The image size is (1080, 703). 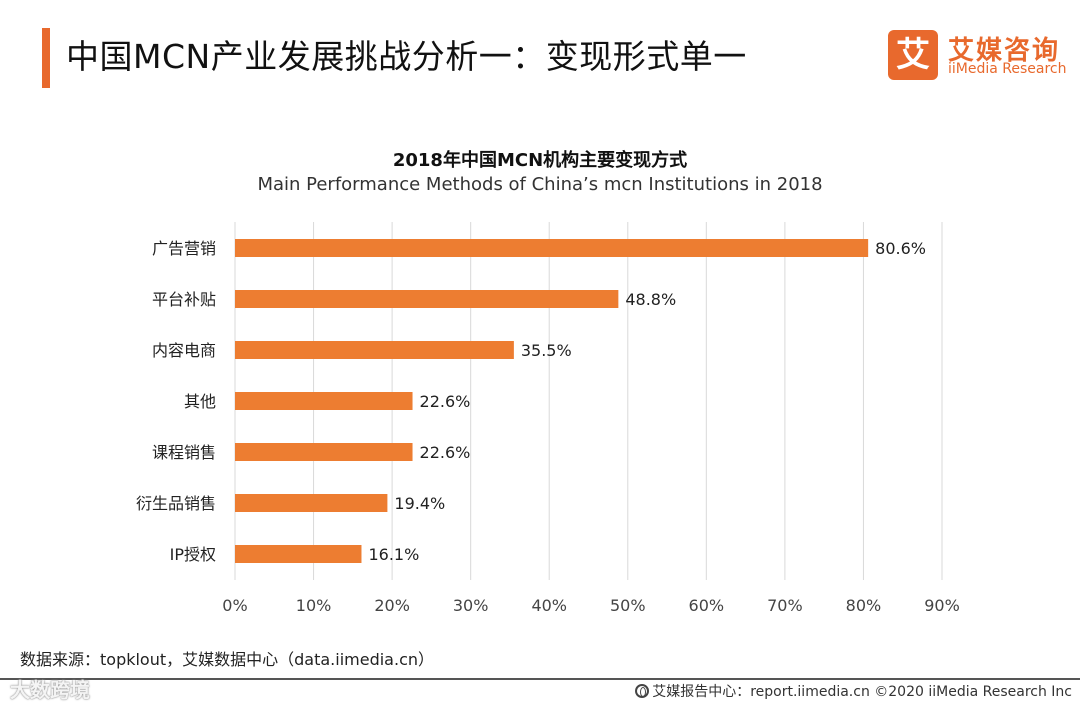 I want to click on x-tick-label: 60%, so click(x=707, y=605).